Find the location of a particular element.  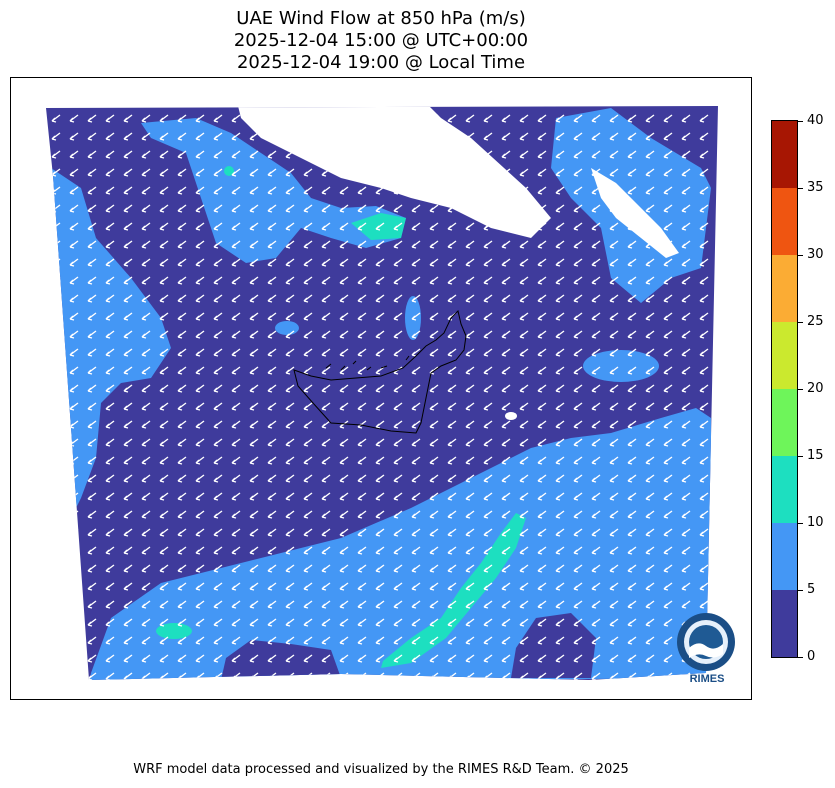

wind-zone-northwest is located at coordinates (273, 190).